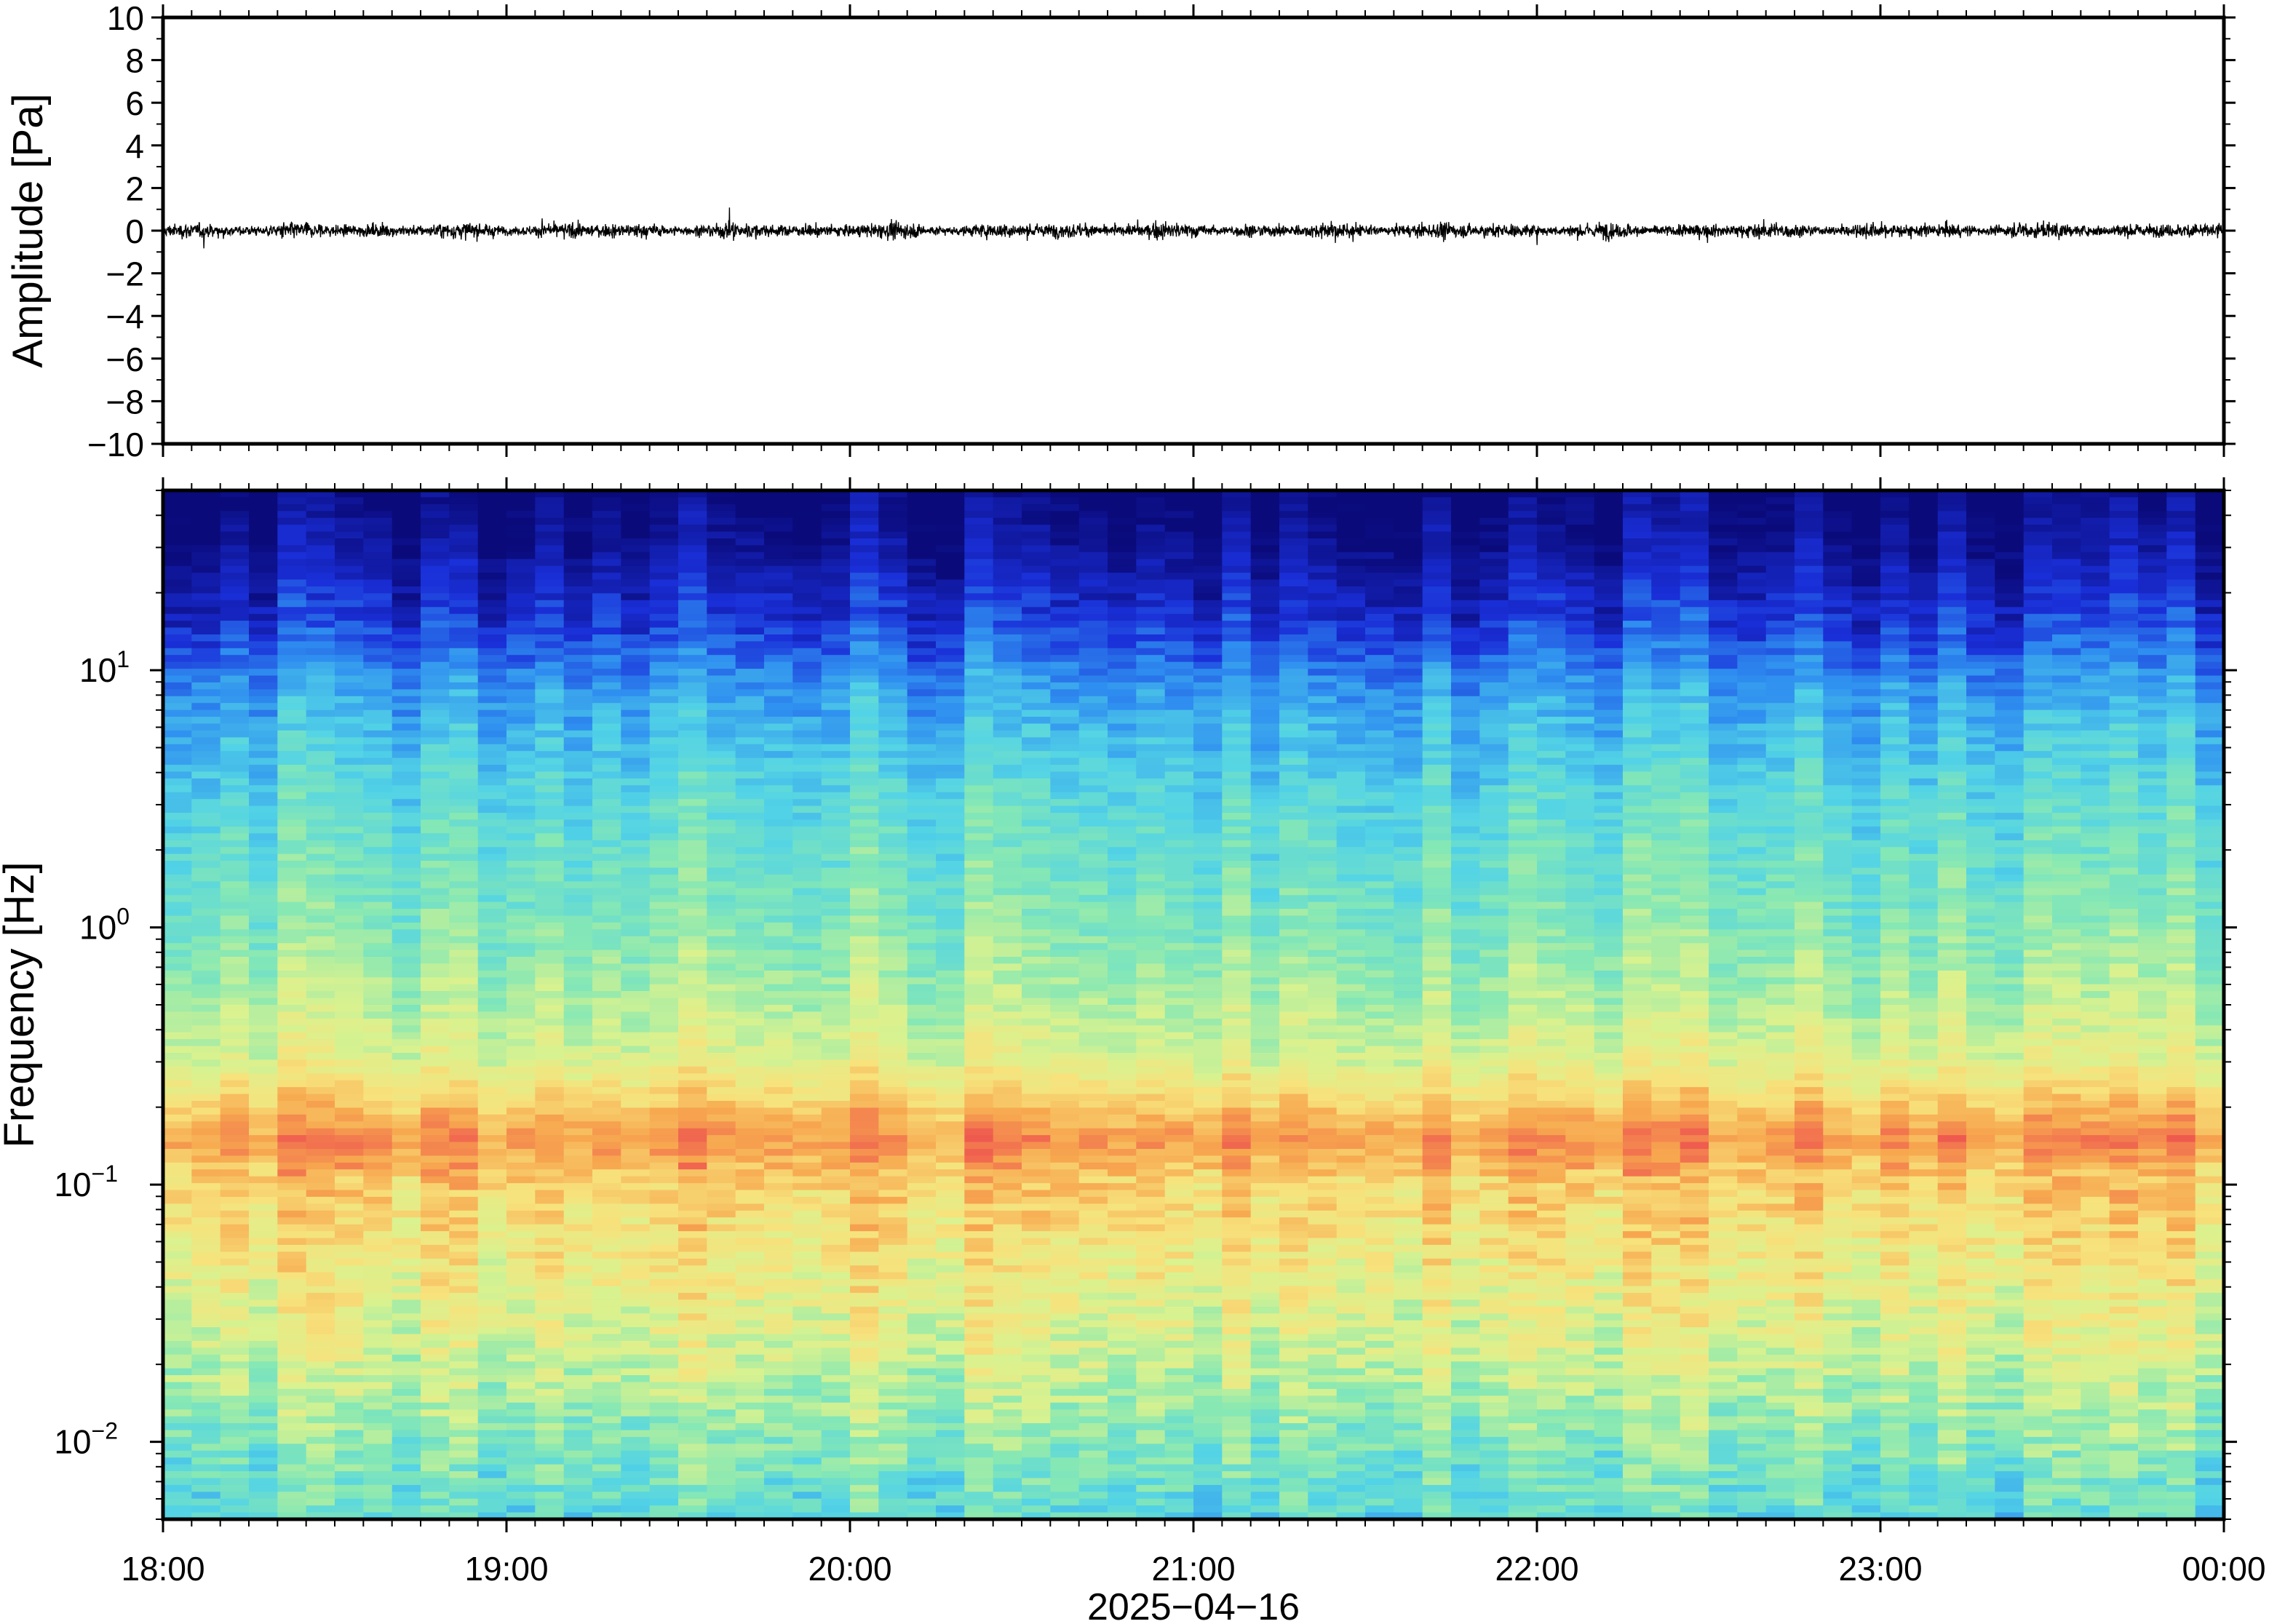  Describe the element at coordinates (134, 103) in the screenshot. I see `waveform-y-tick-label: 6` at that location.